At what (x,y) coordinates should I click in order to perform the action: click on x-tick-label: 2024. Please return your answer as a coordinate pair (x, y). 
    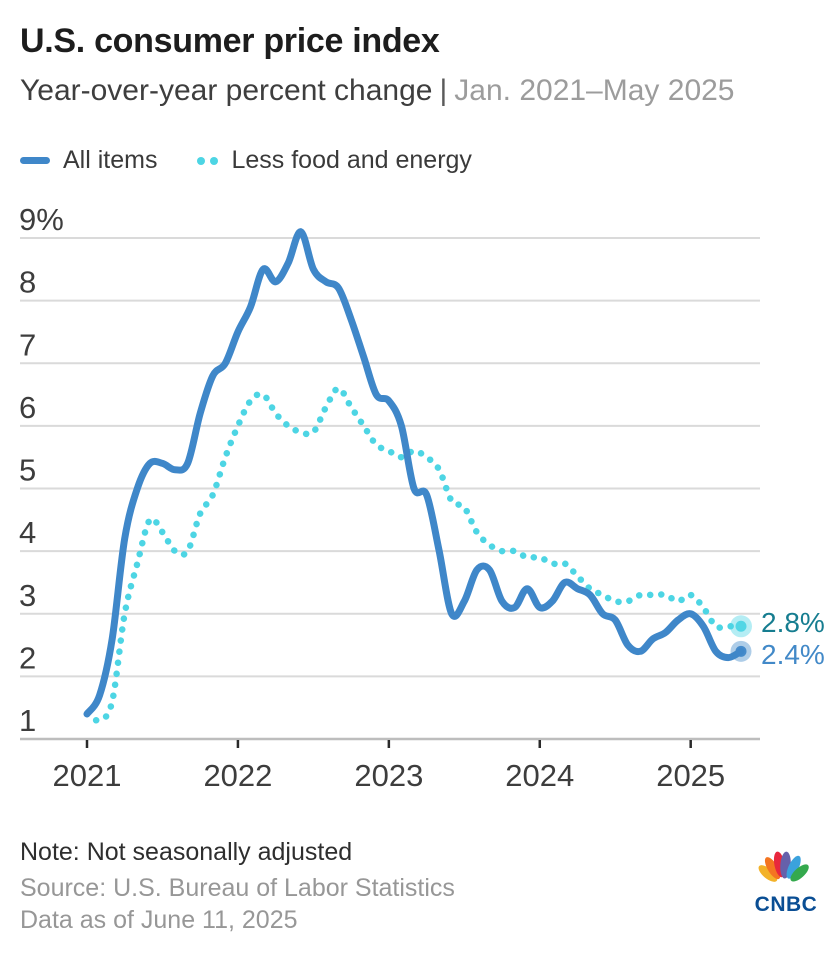
    Looking at the image, I should click on (539, 775).